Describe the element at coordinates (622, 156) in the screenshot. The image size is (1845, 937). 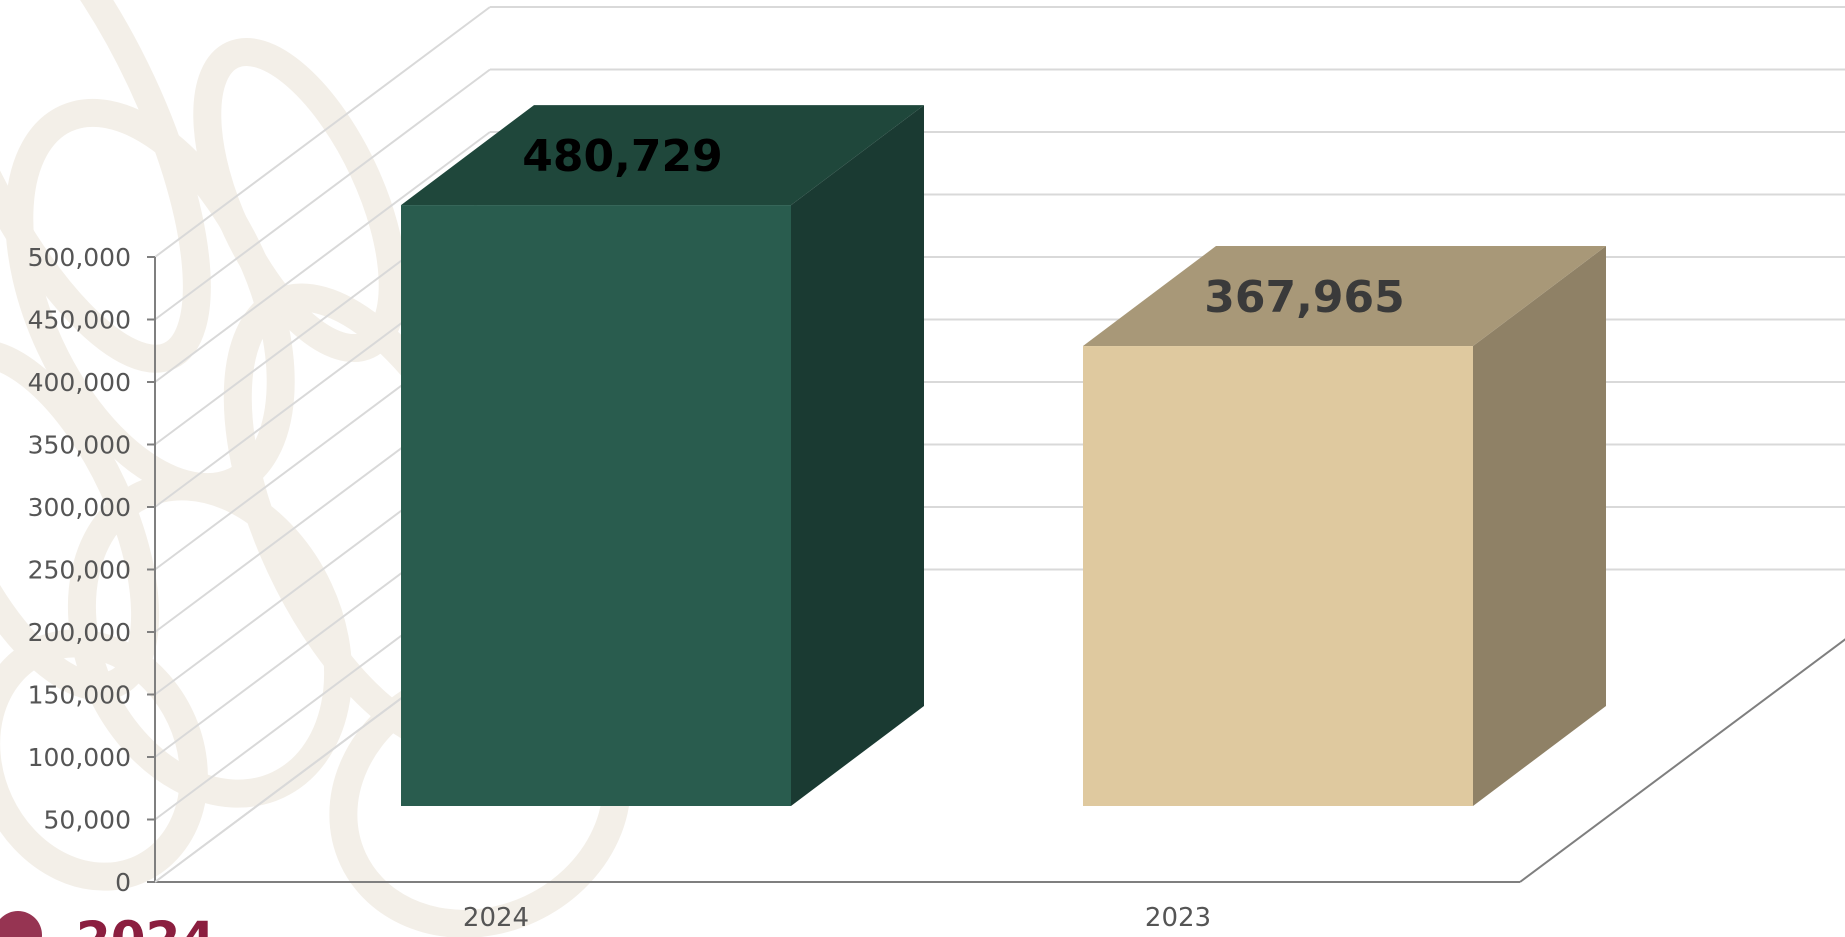
I see `data-label: 480,729` at that location.